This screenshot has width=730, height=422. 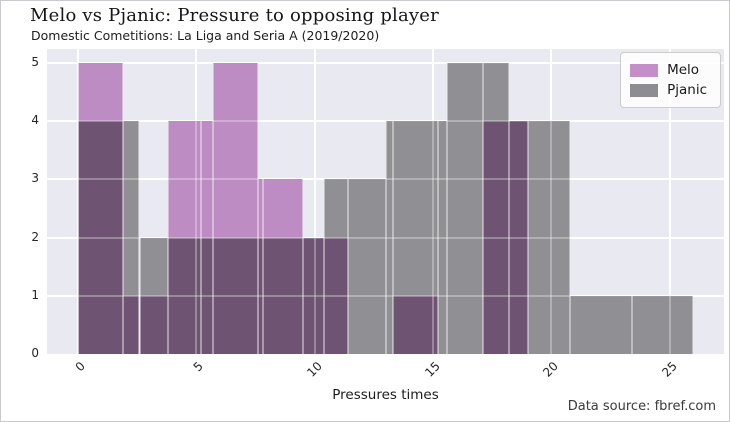 I want to click on legend-swatch-pjanic, so click(x=644, y=90).